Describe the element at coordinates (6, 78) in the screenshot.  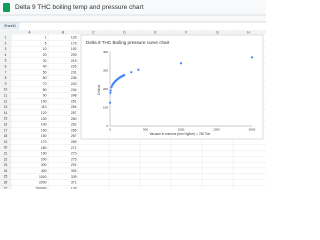
I see `row-number: 8` at that location.